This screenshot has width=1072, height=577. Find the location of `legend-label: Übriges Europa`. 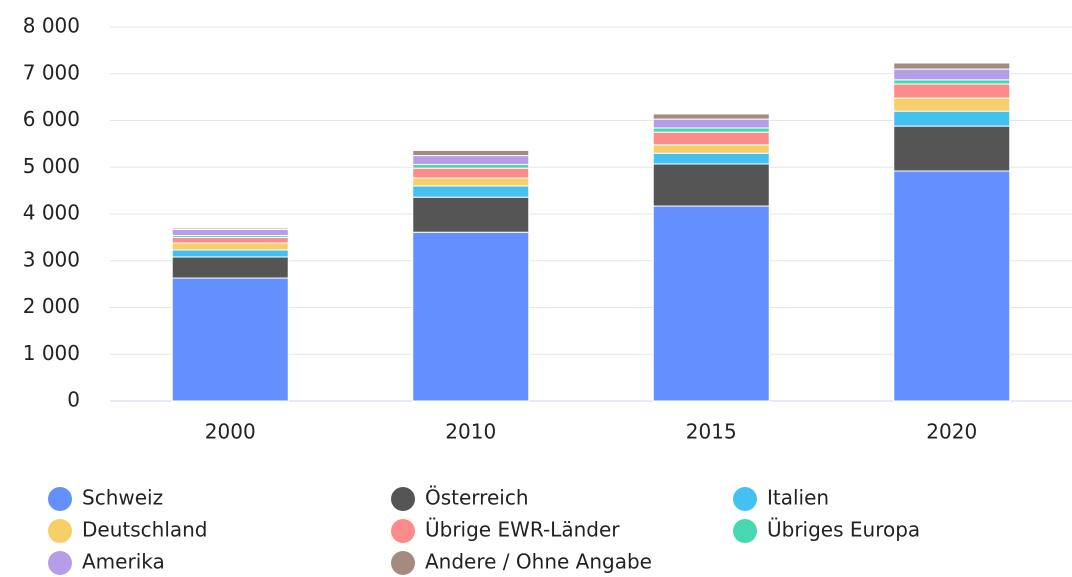

legend-label: Übriges Europa is located at coordinates (843, 530).